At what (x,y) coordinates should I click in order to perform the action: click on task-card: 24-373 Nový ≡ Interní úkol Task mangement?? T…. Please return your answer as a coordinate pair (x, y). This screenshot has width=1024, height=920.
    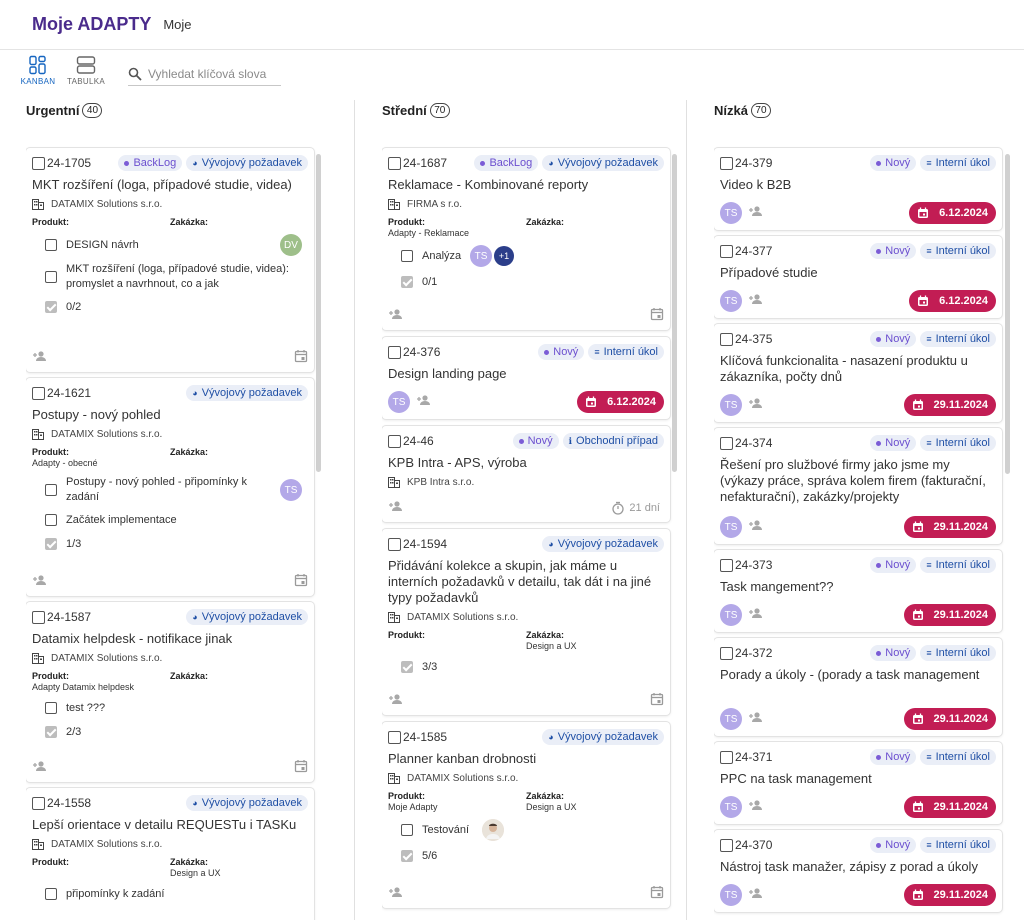
    Looking at the image, I should click on (858, 591).